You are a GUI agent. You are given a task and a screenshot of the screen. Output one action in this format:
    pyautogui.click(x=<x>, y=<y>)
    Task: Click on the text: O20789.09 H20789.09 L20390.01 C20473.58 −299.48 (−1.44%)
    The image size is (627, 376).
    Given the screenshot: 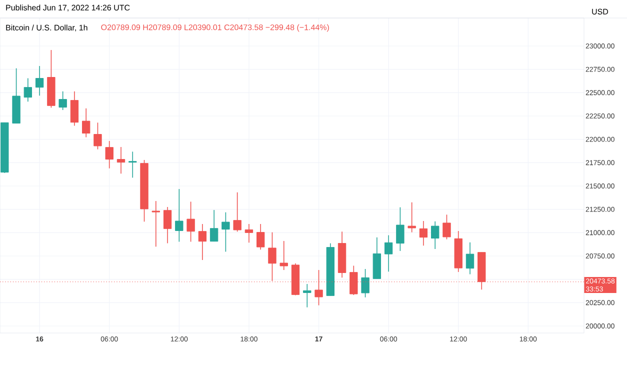 What is the action you would take?
    pyautogui.click(x=215, y=28)
    